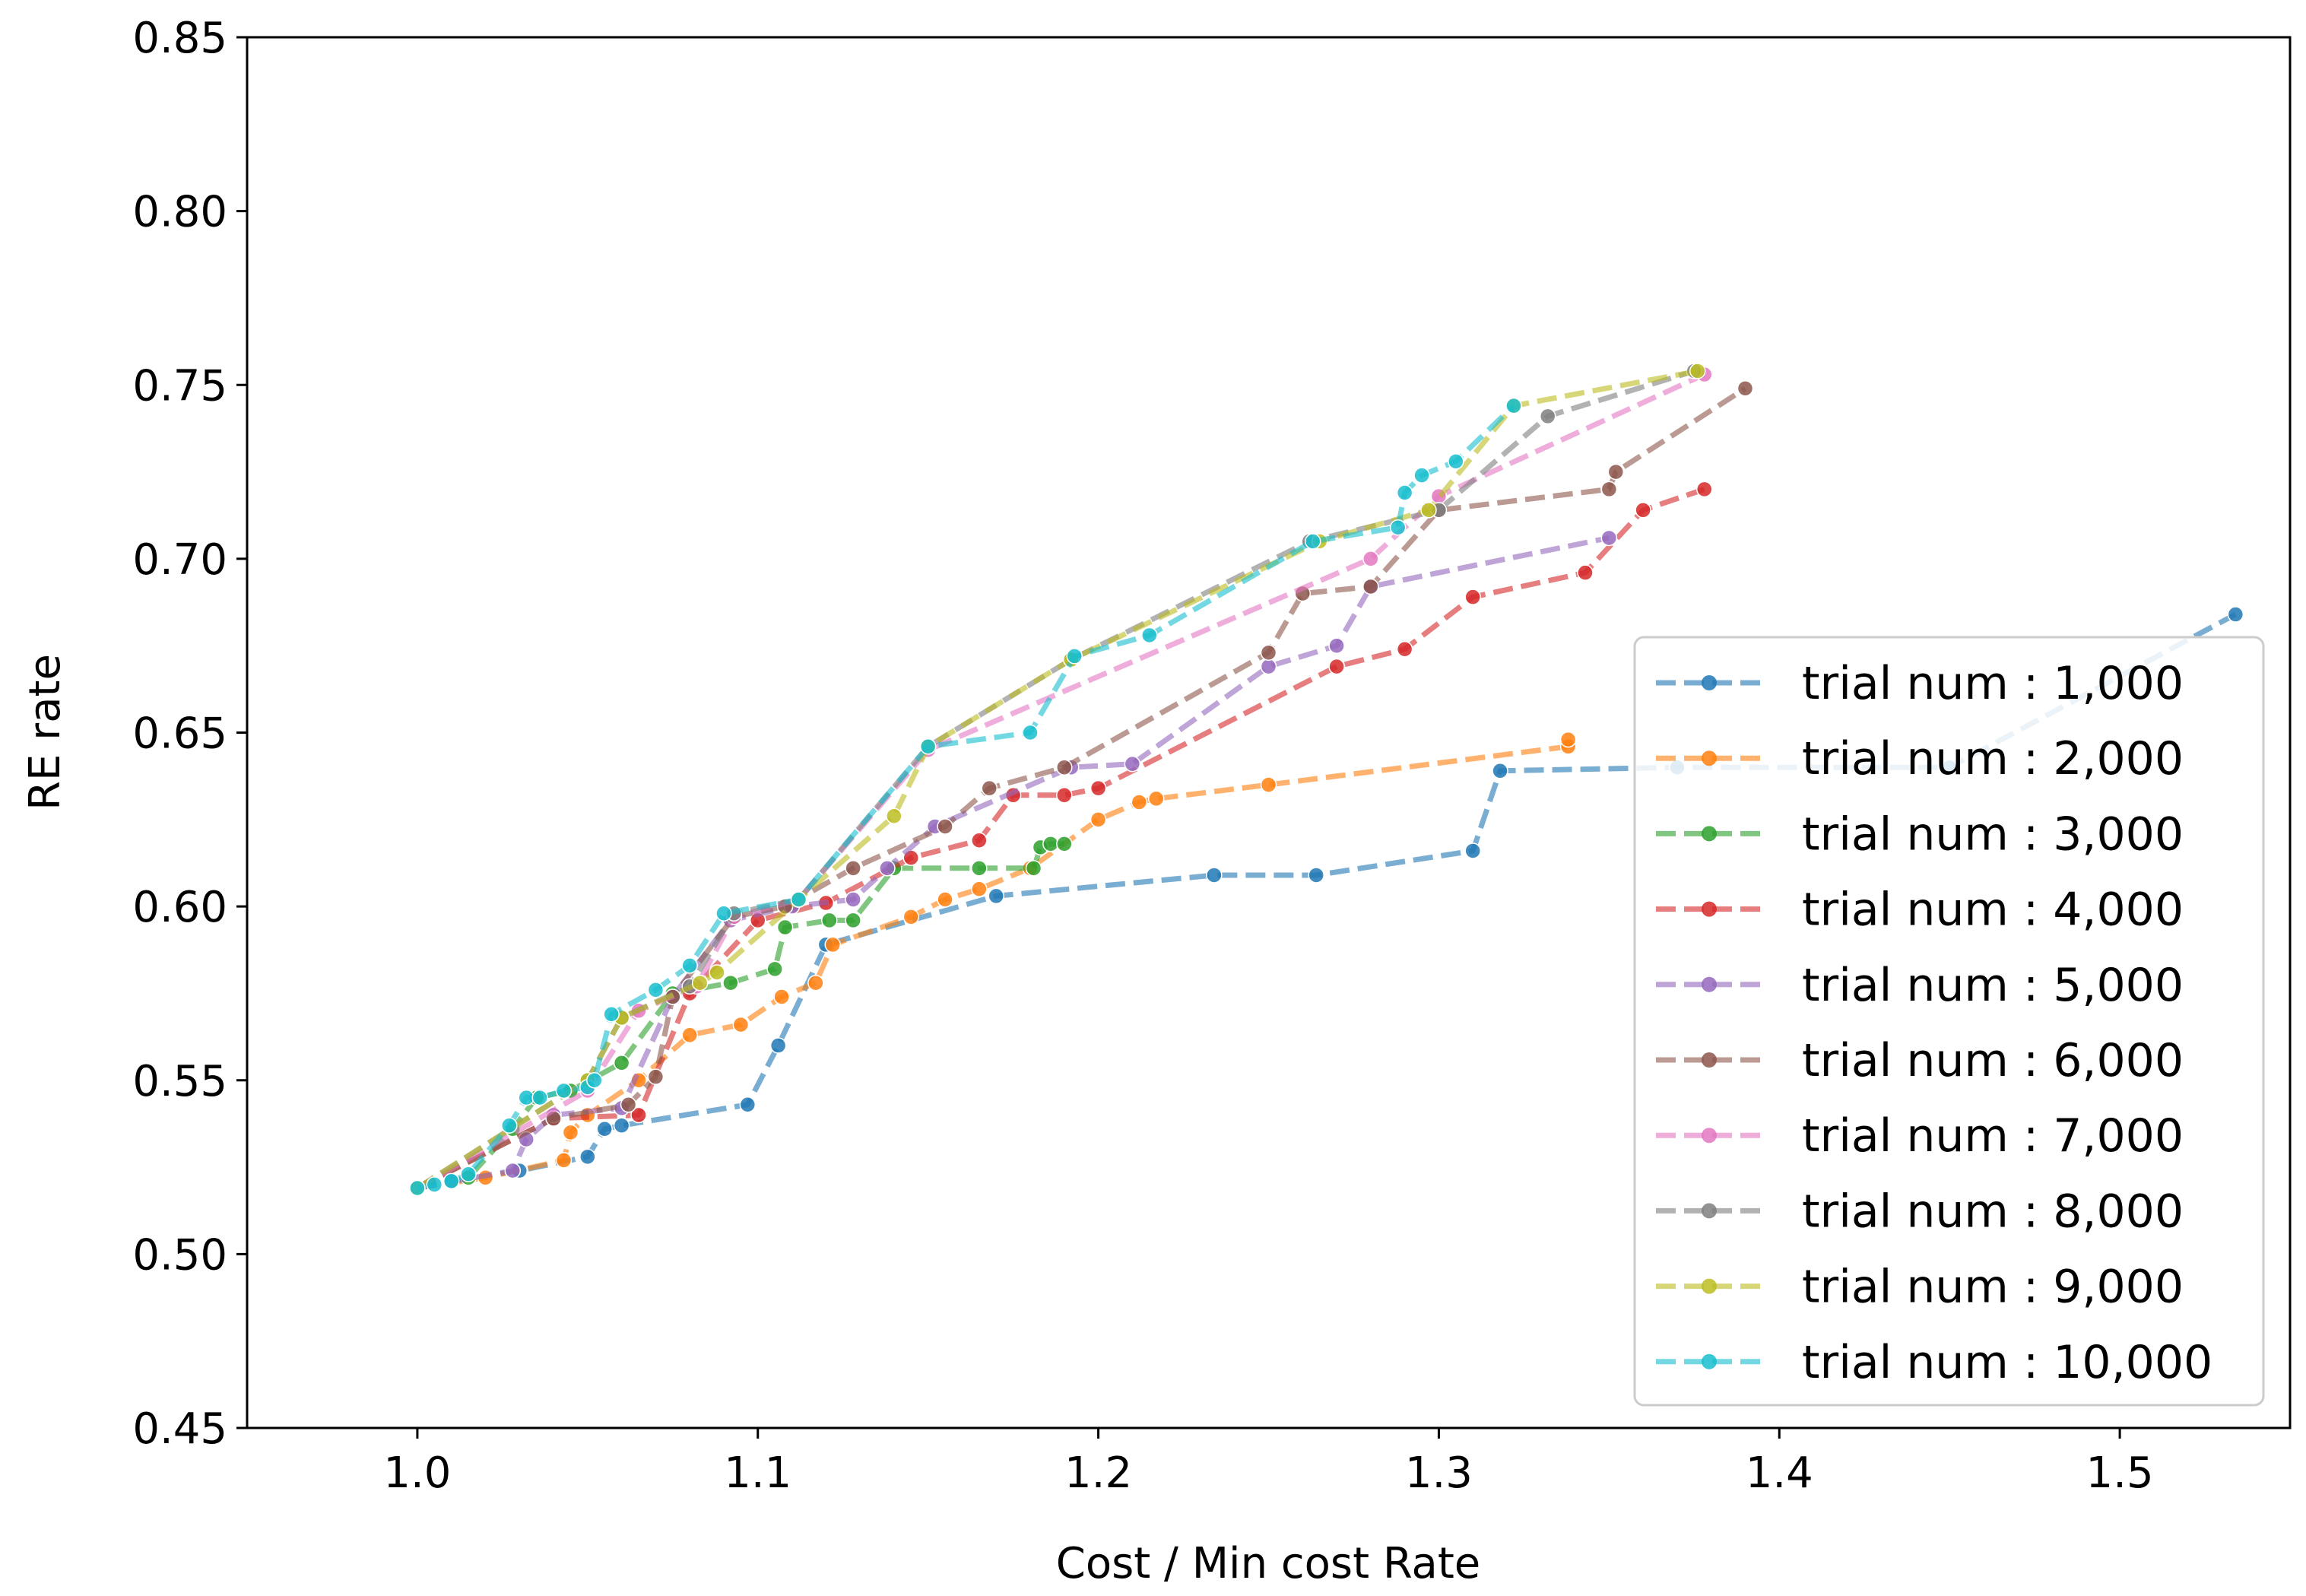 This screenshot has width=2306, height=1596. I want to click on y-axis-label: RE rate, so click(45, 732).